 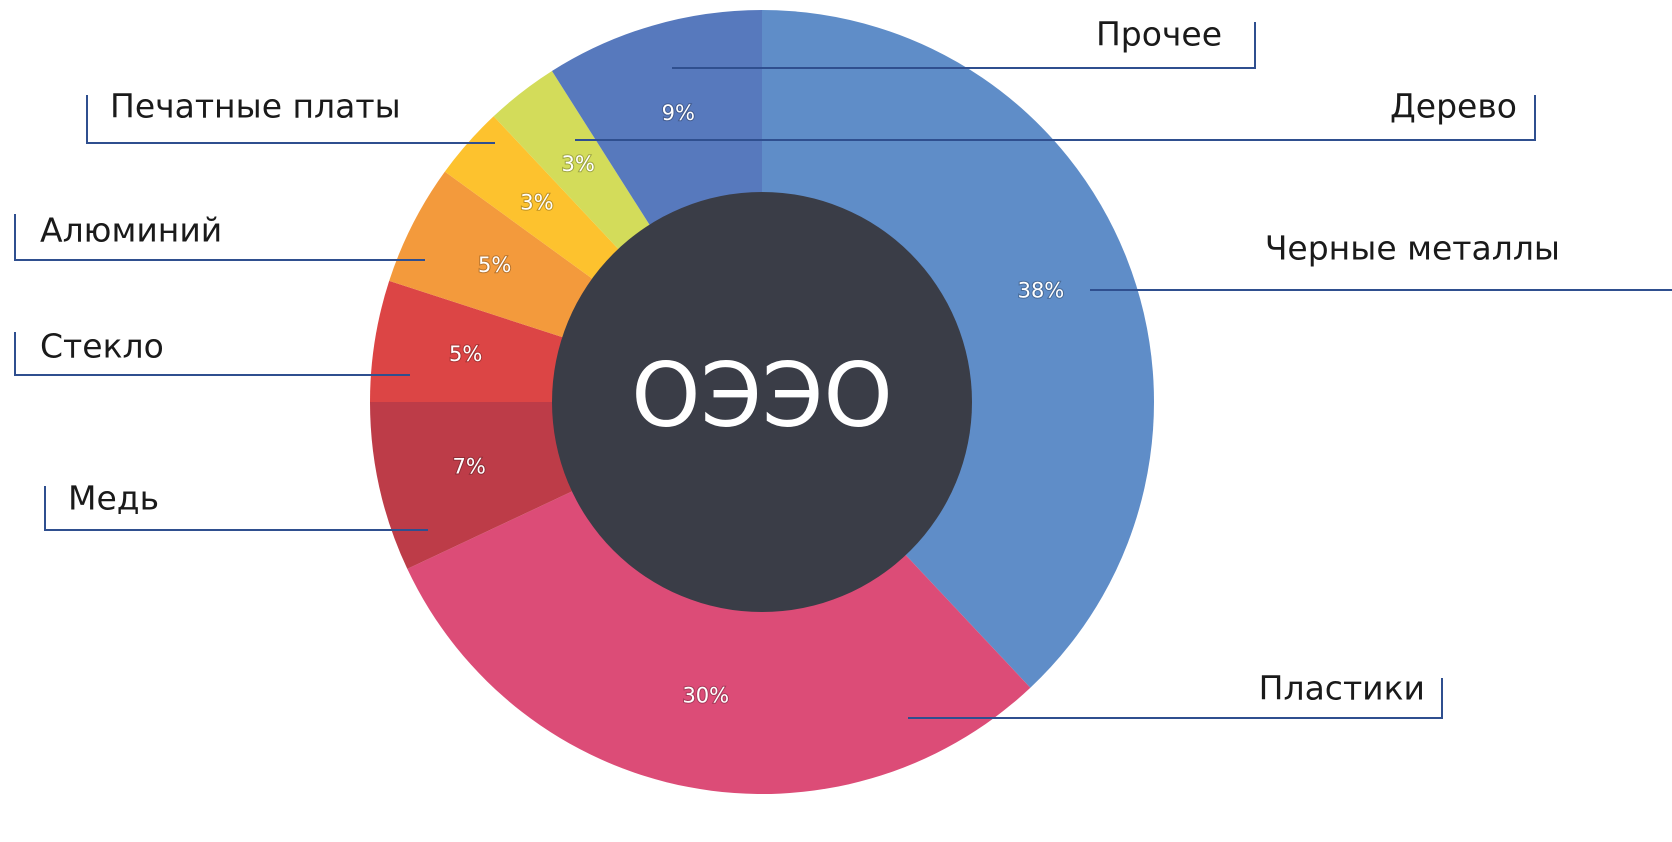 What do you see at coordinates (469, 466) in the screenshot?
I see `value-label: 7%` at bounding box center [469, 466].